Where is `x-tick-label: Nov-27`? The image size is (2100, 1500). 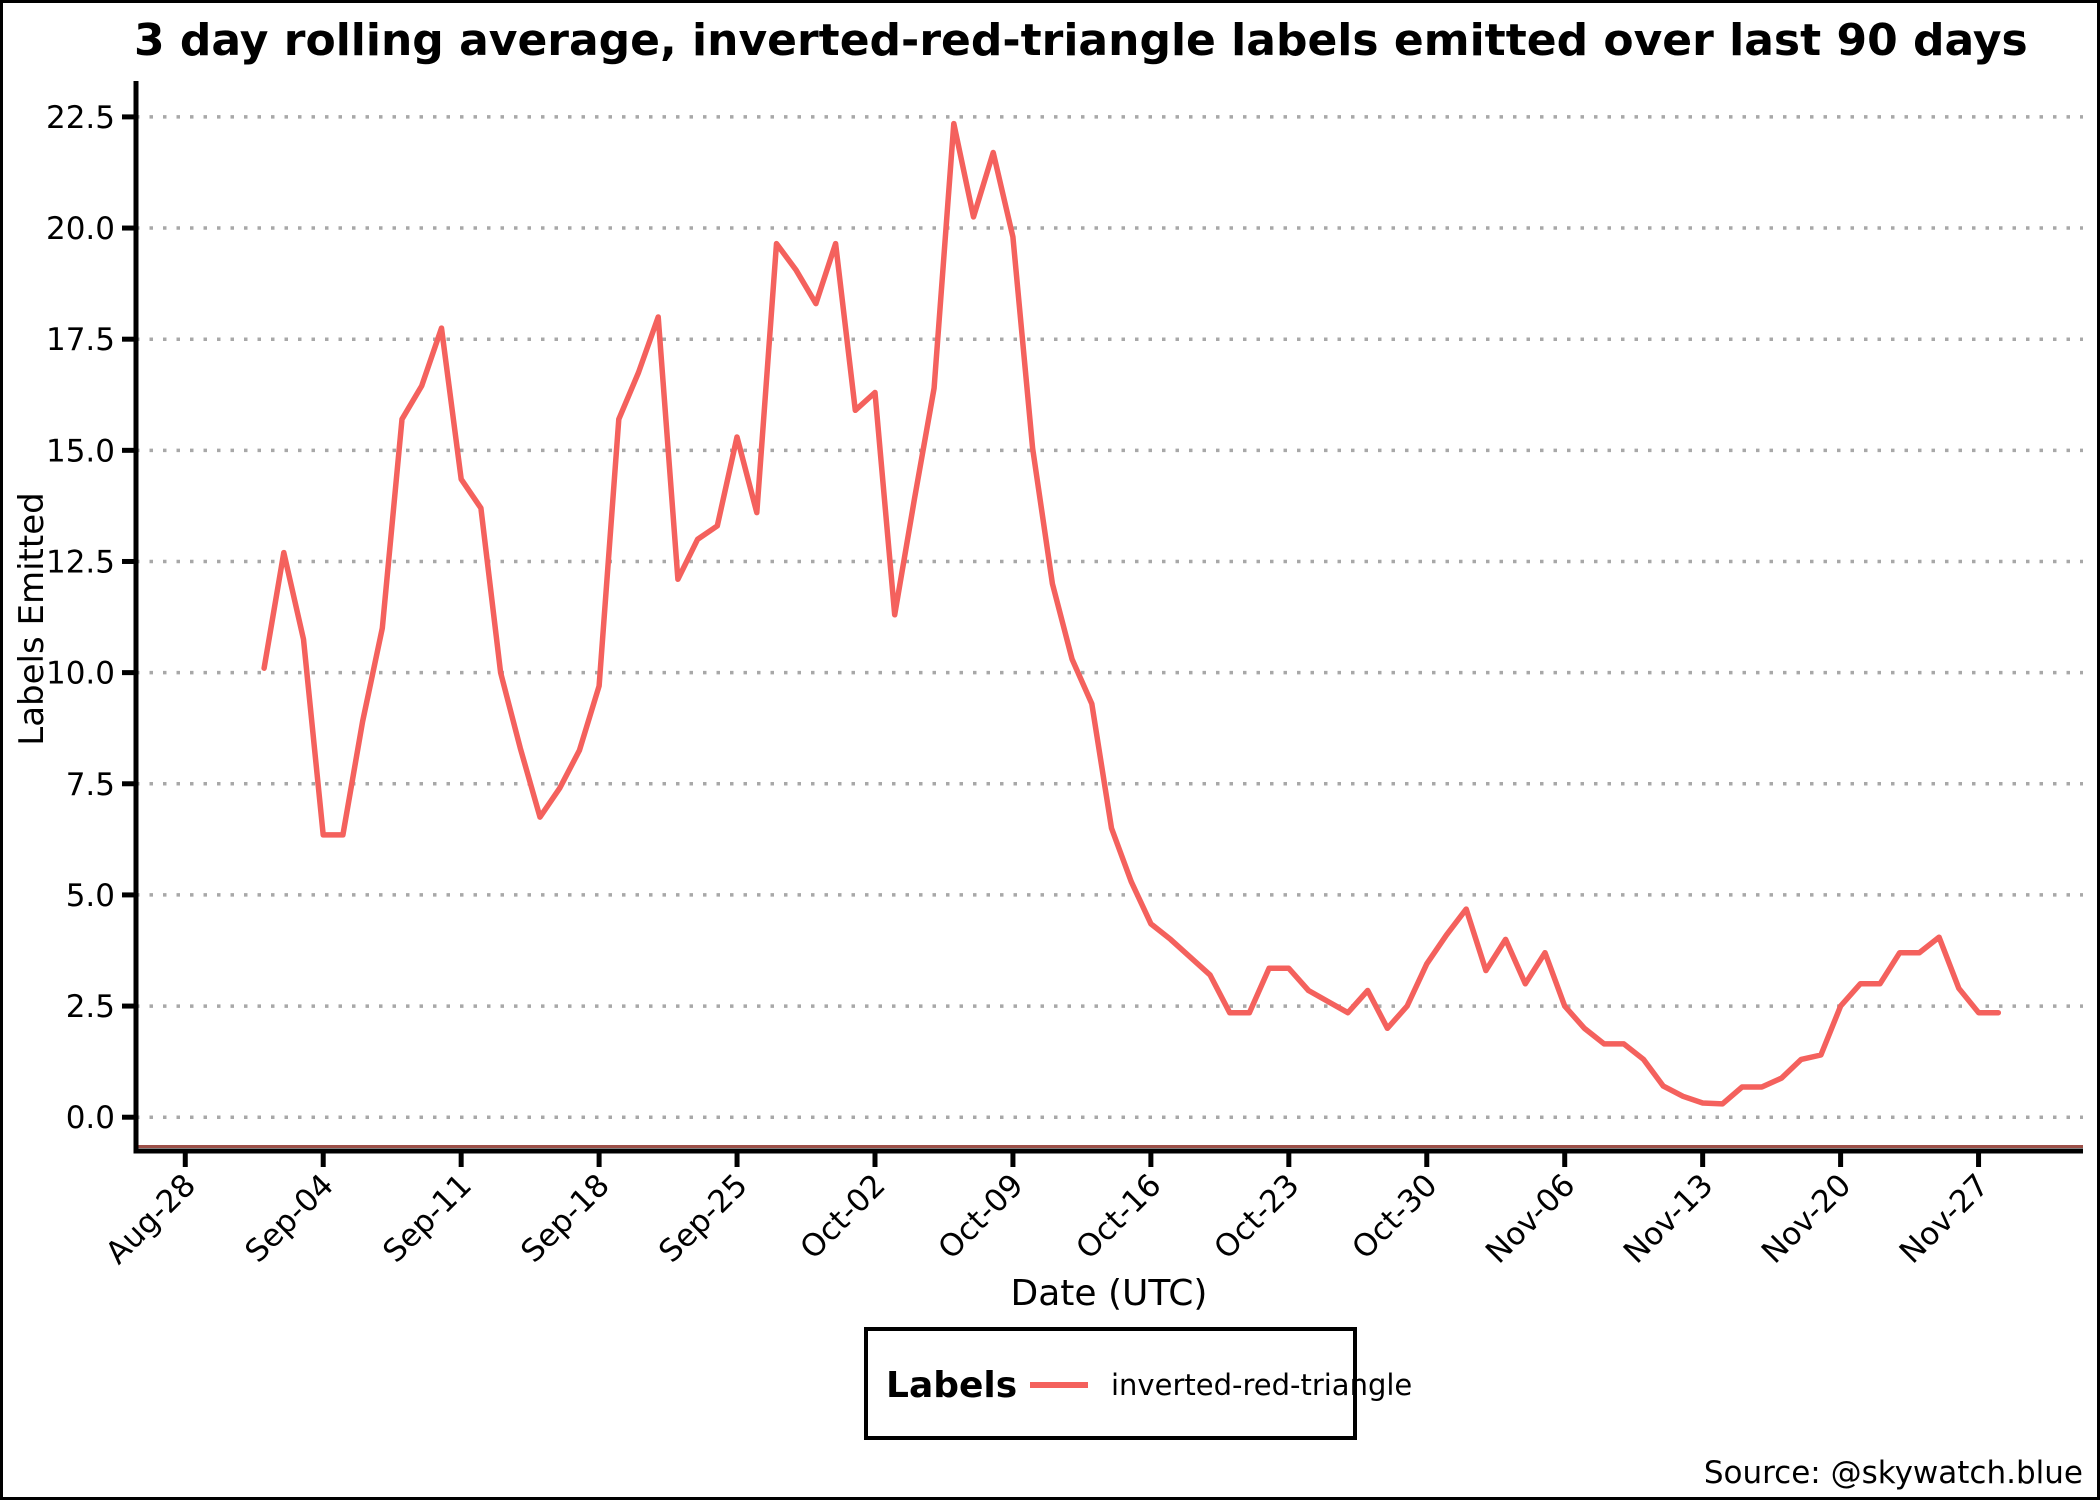 x-tick-label: Nov-27 is located at coordinates (1944, 1218).